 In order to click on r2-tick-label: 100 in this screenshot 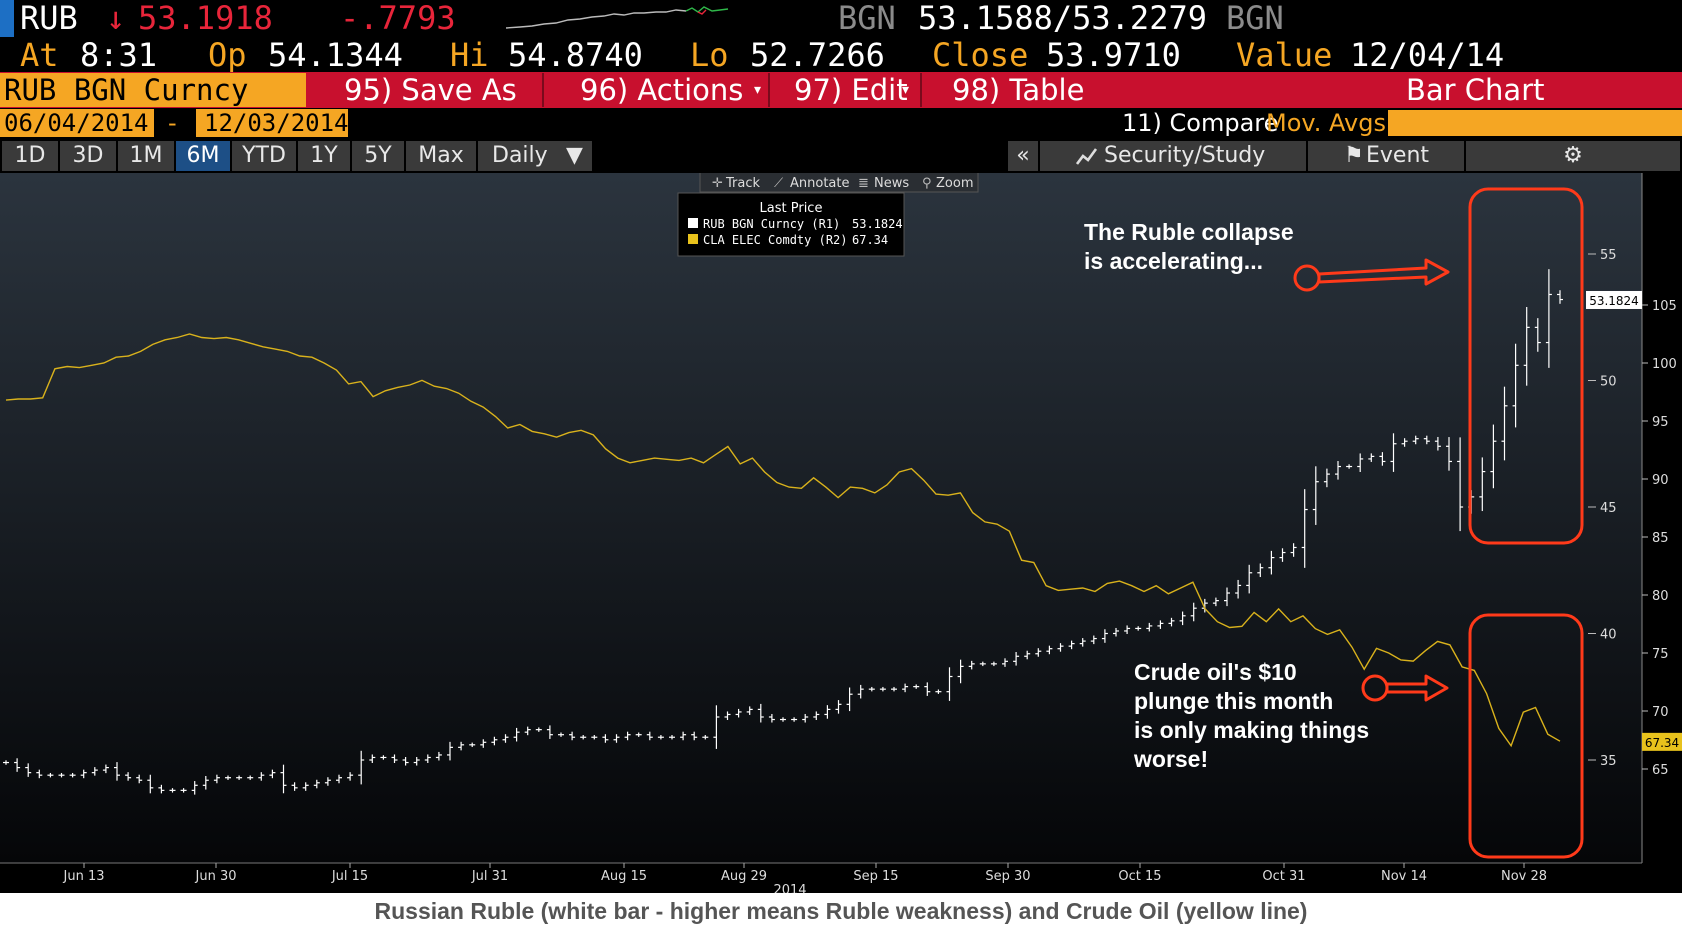, I will do `click(1664, 364)`.